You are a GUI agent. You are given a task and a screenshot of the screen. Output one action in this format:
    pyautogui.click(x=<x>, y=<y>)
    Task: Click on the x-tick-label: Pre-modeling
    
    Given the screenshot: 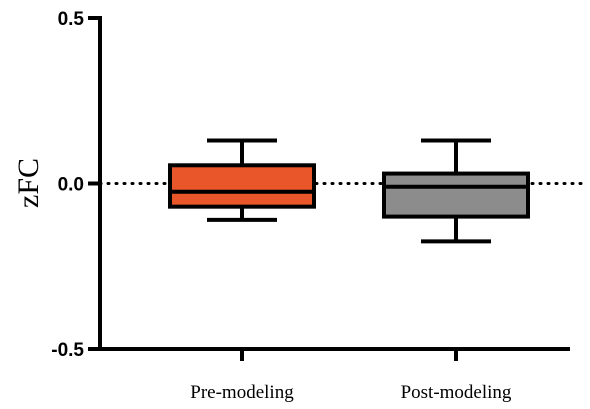 What is the action you would take?
    pyautogui.click(x=242, y=392)
    